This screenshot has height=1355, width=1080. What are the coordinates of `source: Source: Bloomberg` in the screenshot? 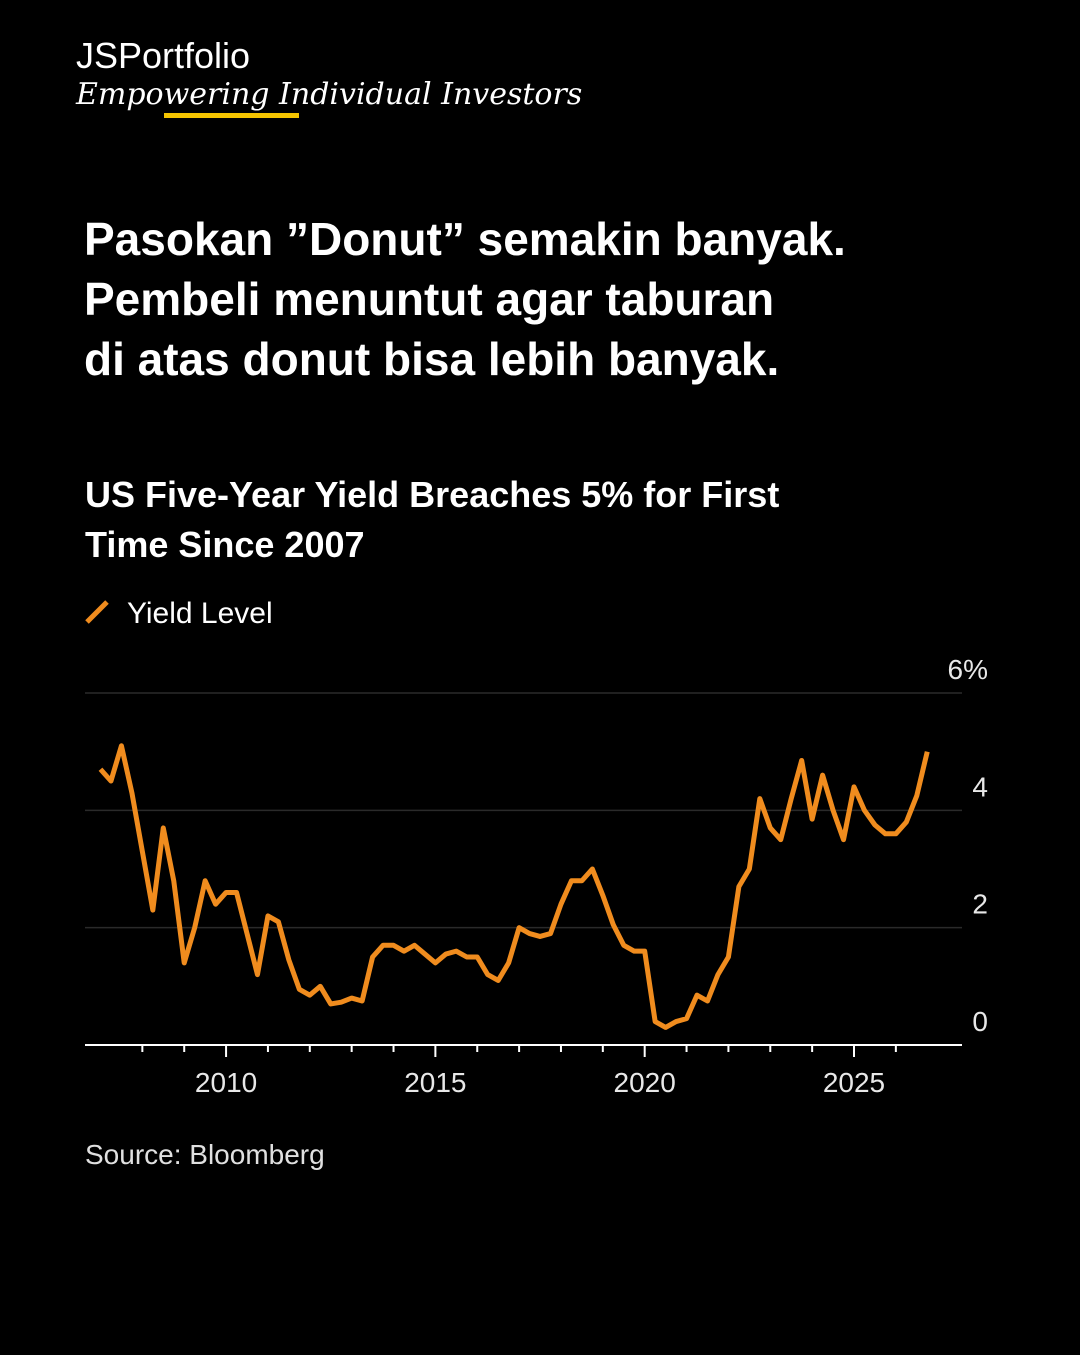 It's located at (205, 1154).